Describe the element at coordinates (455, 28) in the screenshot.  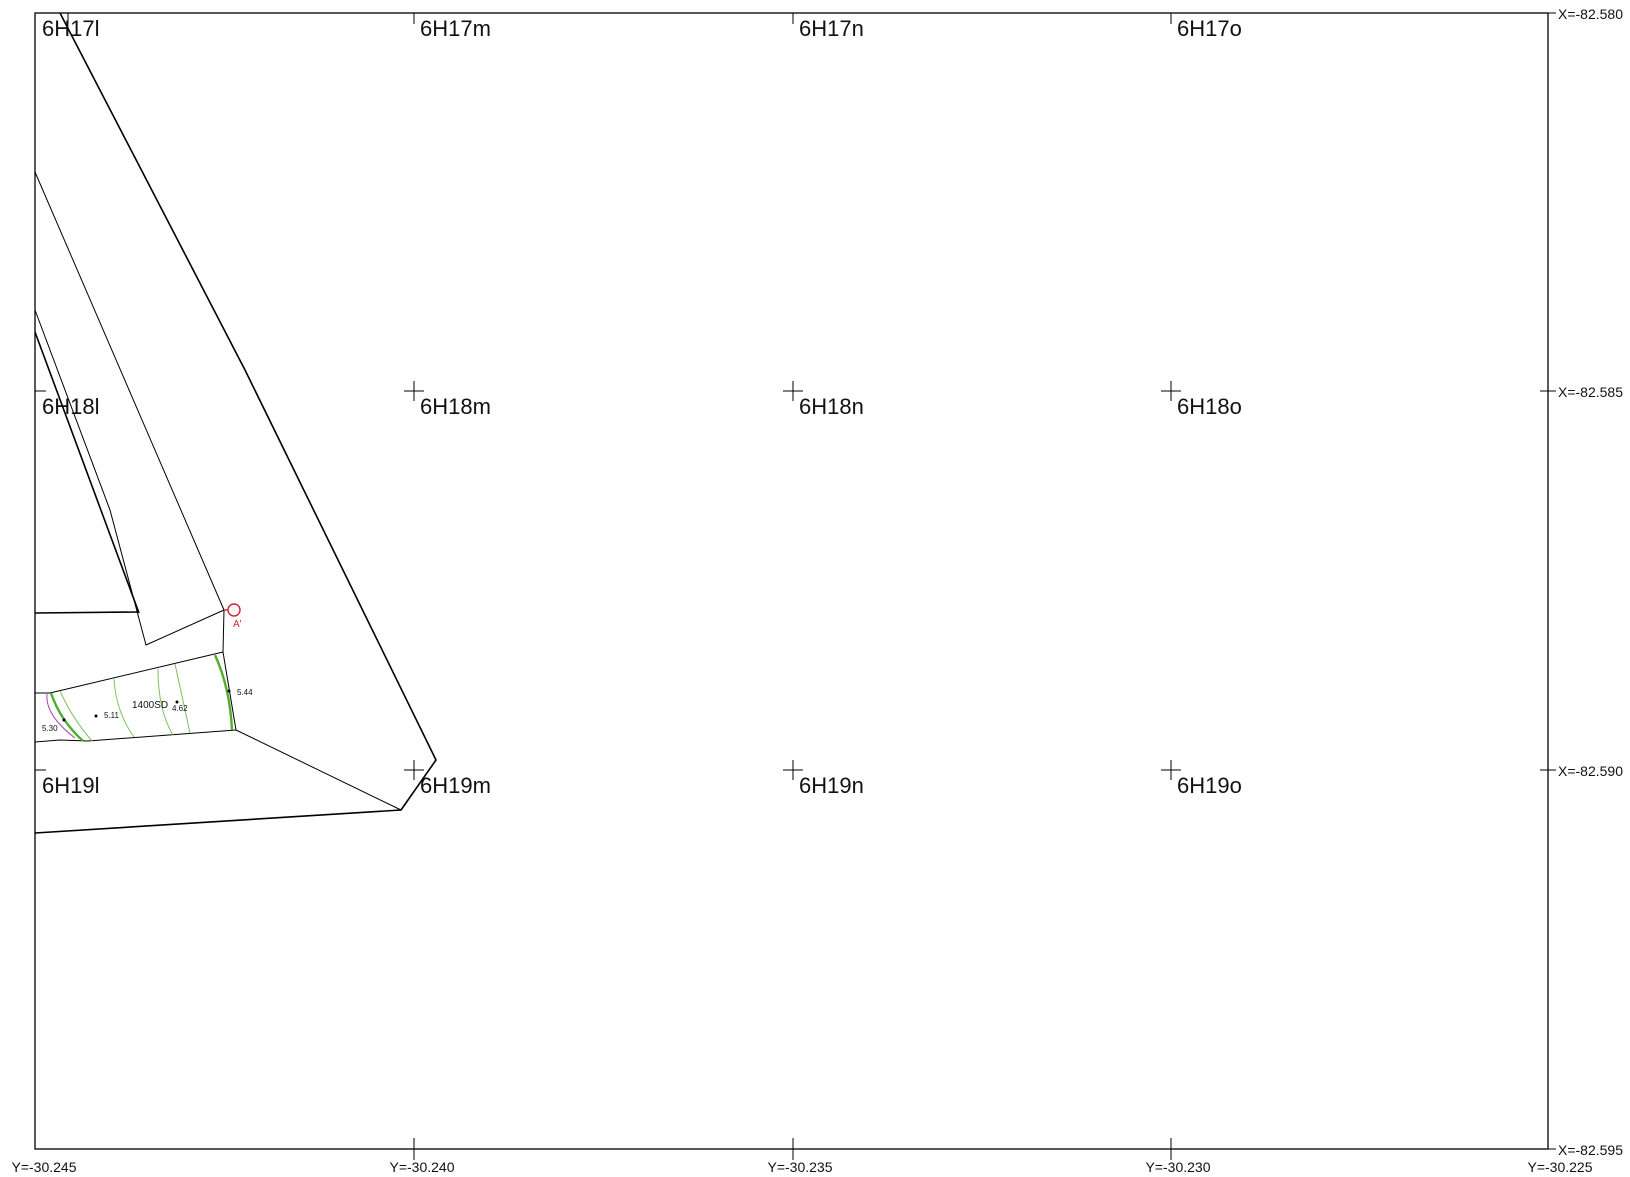
I see `grid-label-17m: 6H17m` at that location.